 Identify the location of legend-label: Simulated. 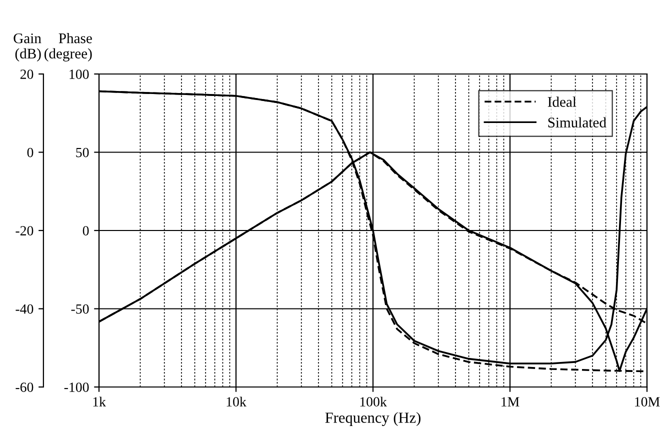
(577, 122).